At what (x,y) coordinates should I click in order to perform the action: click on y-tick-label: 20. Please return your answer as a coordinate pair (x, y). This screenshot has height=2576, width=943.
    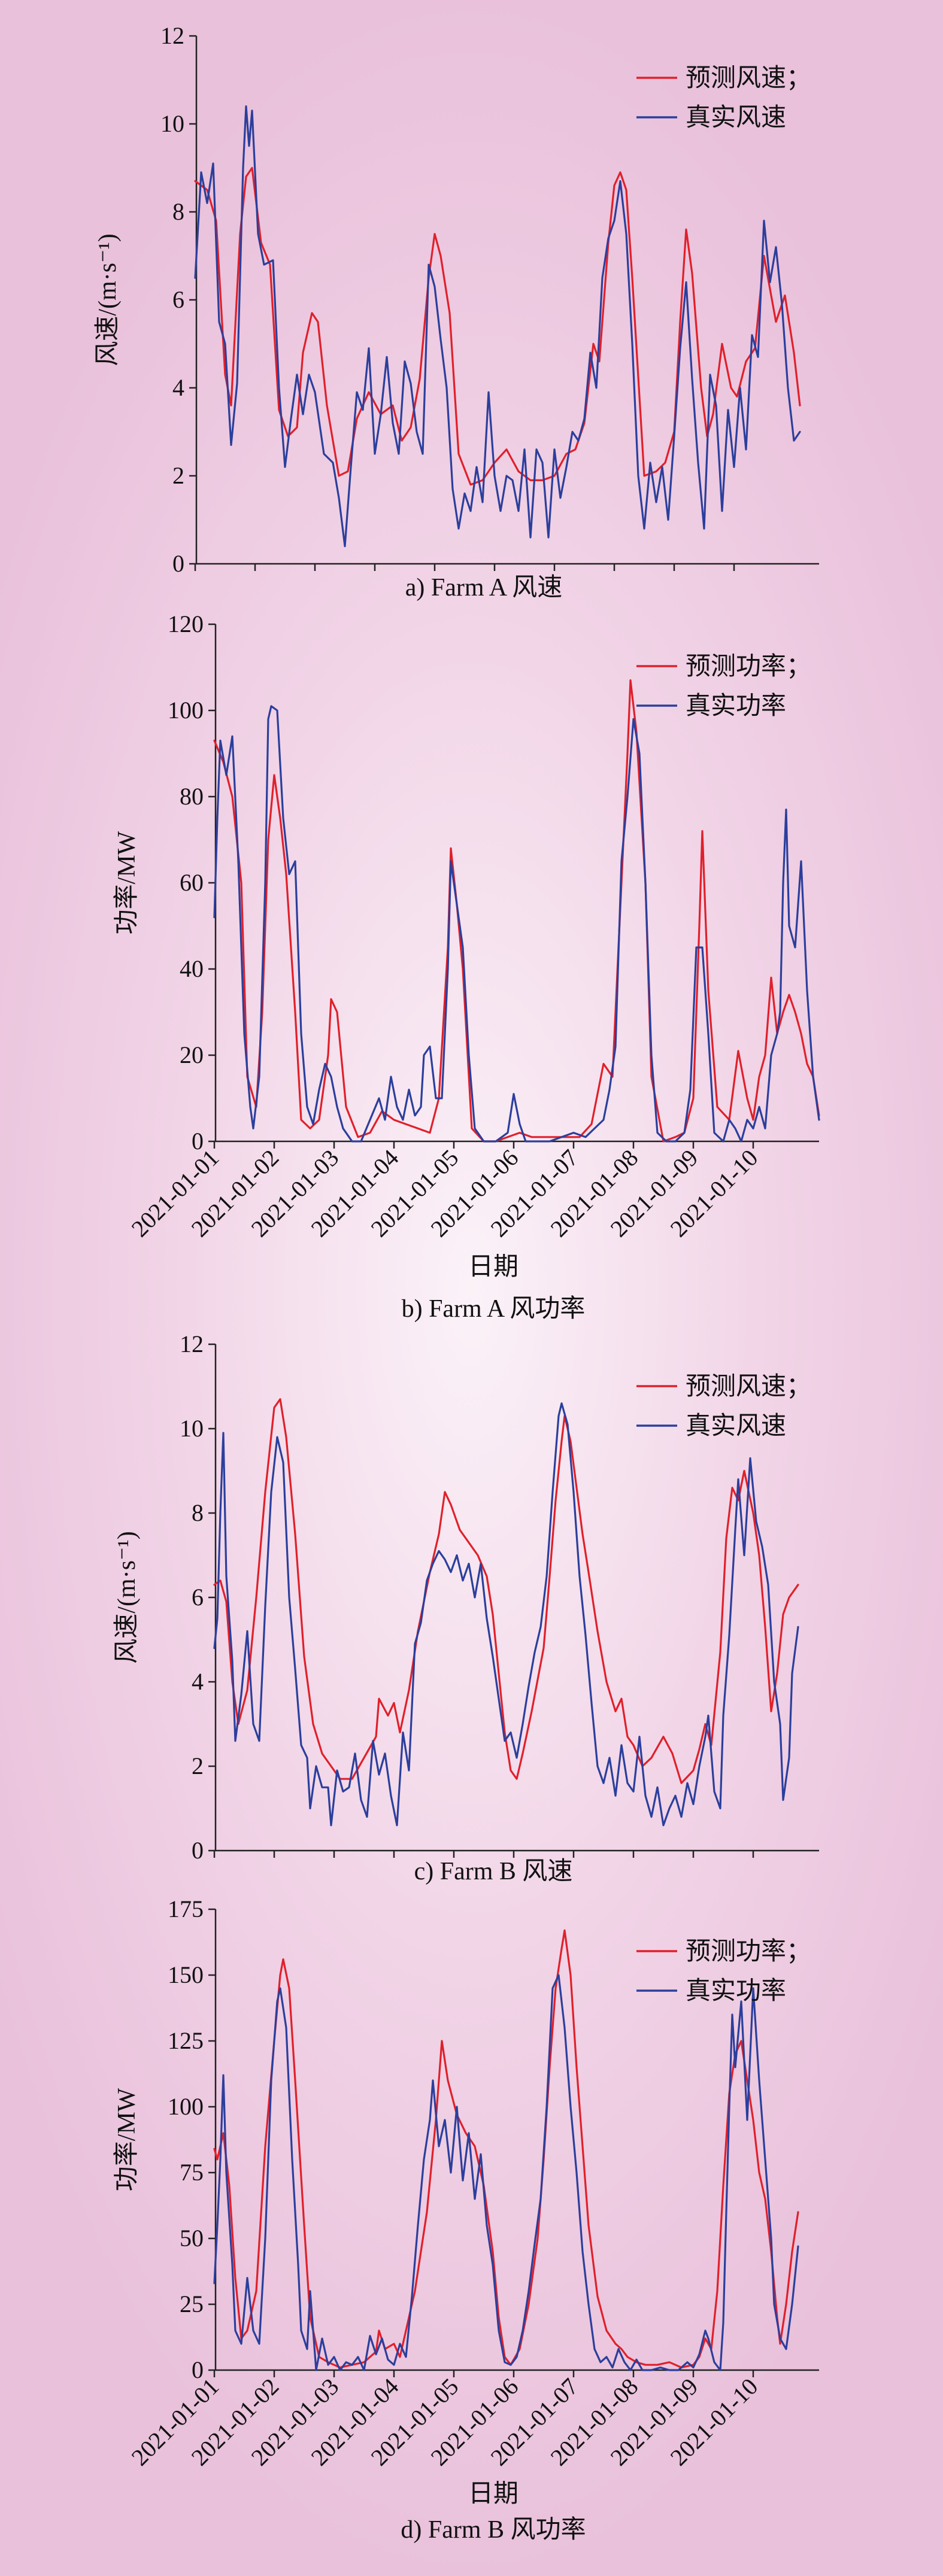
    Looking at the image, I should click on (192, 1054).